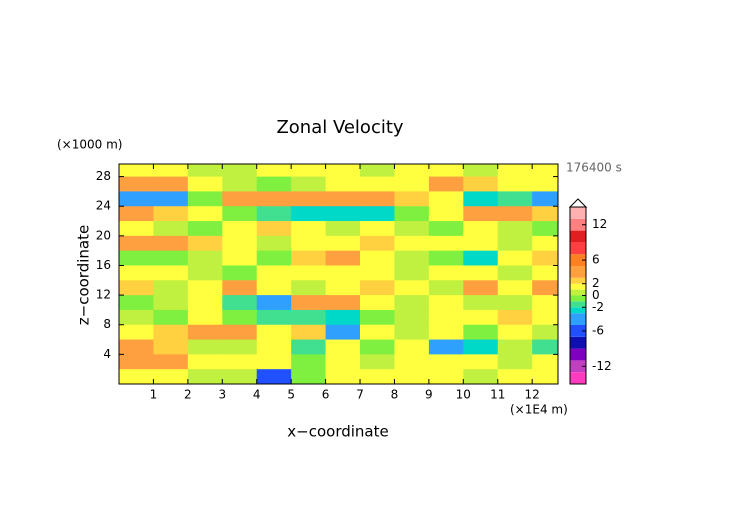 This screenshot has height=532, width=752. What do you see at coordinates (103, 265) in the screenshot?
I see `y-tick-label: 16` at bounding box center [103, 265].